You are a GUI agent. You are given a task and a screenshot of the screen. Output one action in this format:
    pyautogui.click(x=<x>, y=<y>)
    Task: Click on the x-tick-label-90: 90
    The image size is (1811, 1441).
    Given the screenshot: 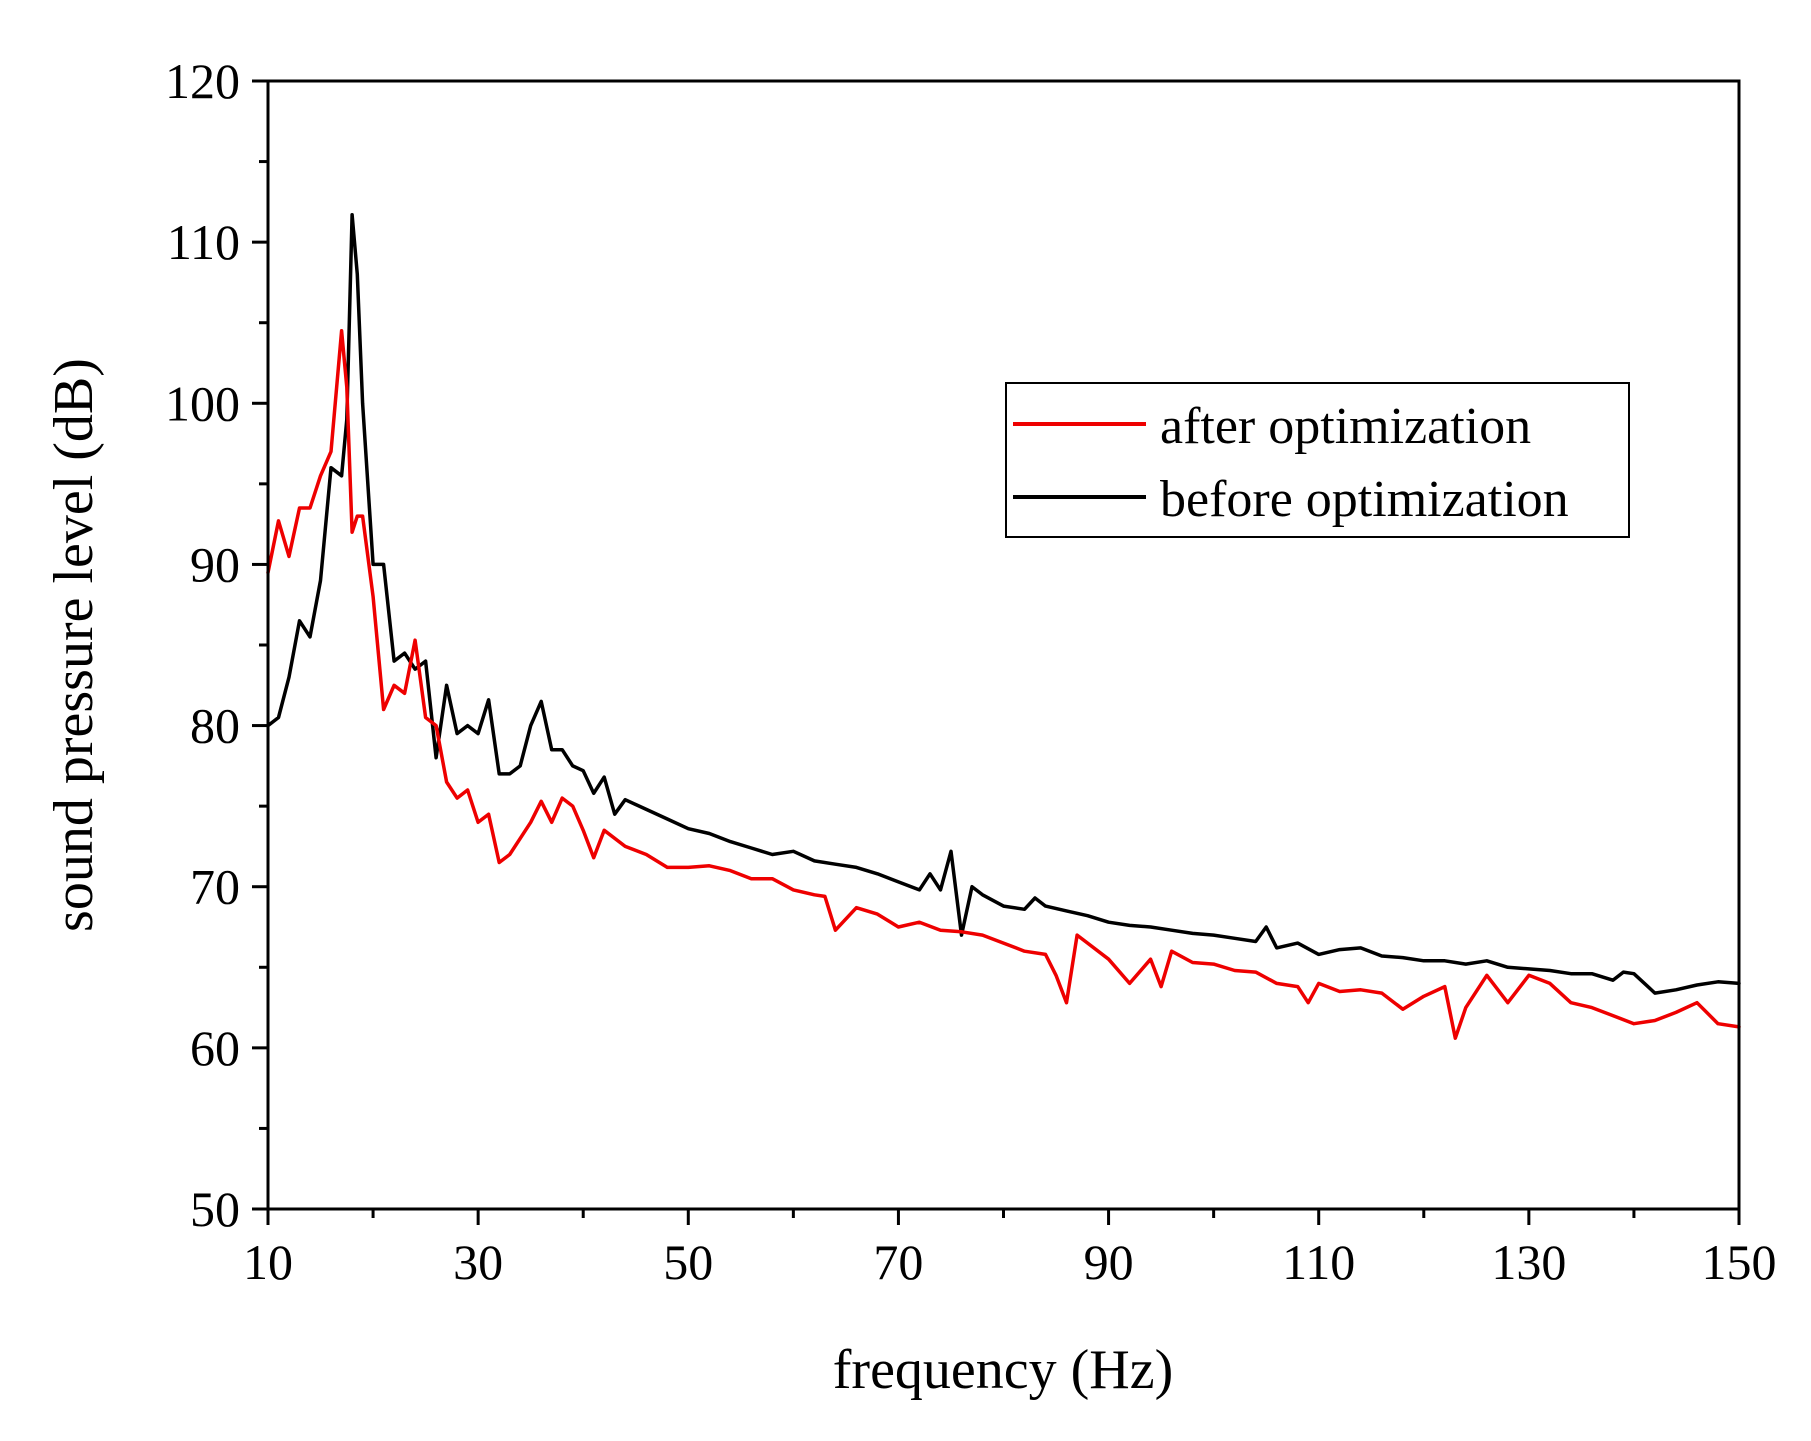 What is the action you would take?
    pyautogui.click(x=1109, y=1262)
    